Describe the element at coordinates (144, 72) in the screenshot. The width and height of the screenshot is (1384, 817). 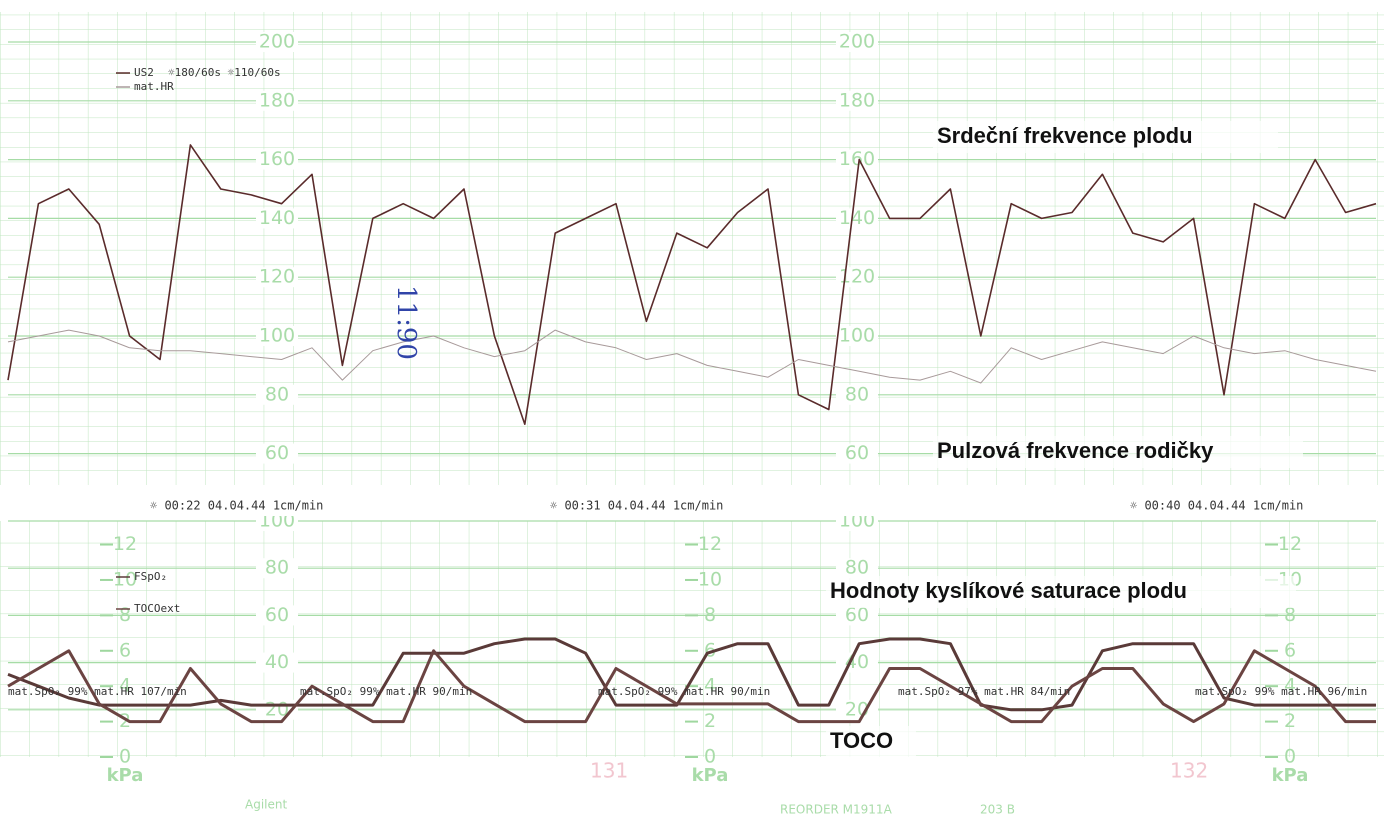
I see `legend-label: US2` at that location.